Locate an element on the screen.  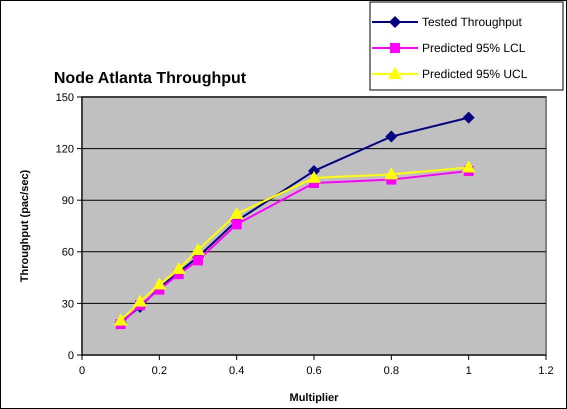
y-tick-label: 120 is located at coordinates (65, 149).